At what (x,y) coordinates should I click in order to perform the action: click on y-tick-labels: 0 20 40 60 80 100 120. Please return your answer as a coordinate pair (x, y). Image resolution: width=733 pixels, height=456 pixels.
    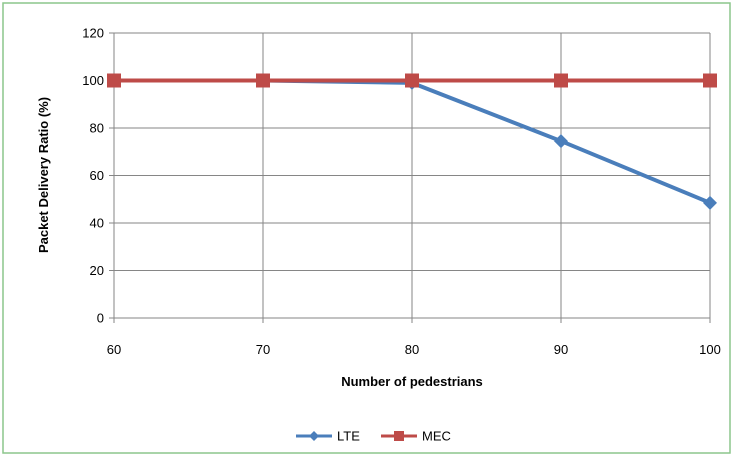
    Looking at the image, I should click on (93, 176).